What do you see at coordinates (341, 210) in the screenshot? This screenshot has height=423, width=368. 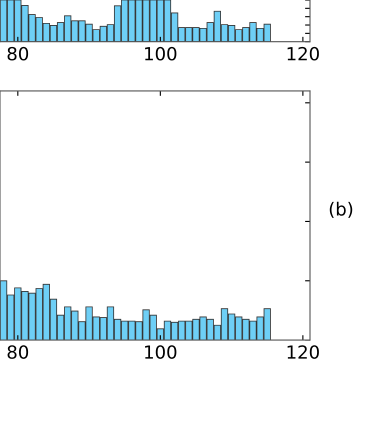 I see `text: (b)` at bounding box center [341, 210].